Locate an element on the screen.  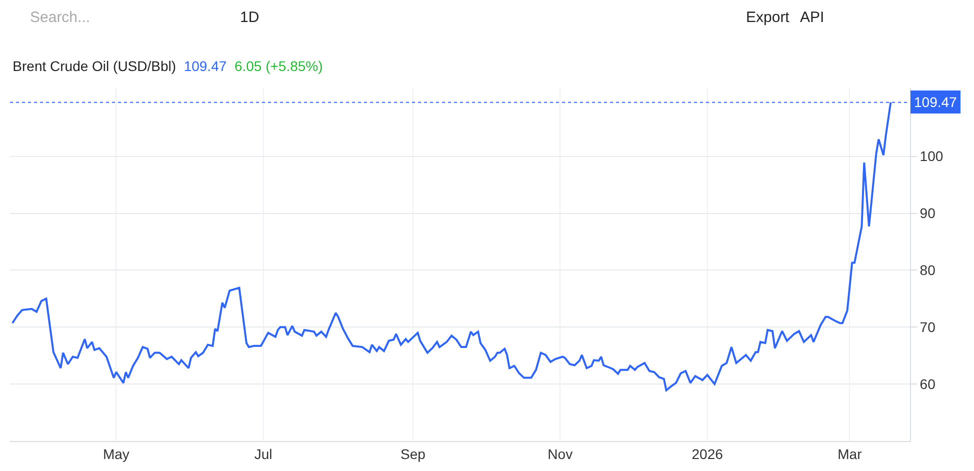
x-tick-label: Jul is located at coordinates (263, 454).